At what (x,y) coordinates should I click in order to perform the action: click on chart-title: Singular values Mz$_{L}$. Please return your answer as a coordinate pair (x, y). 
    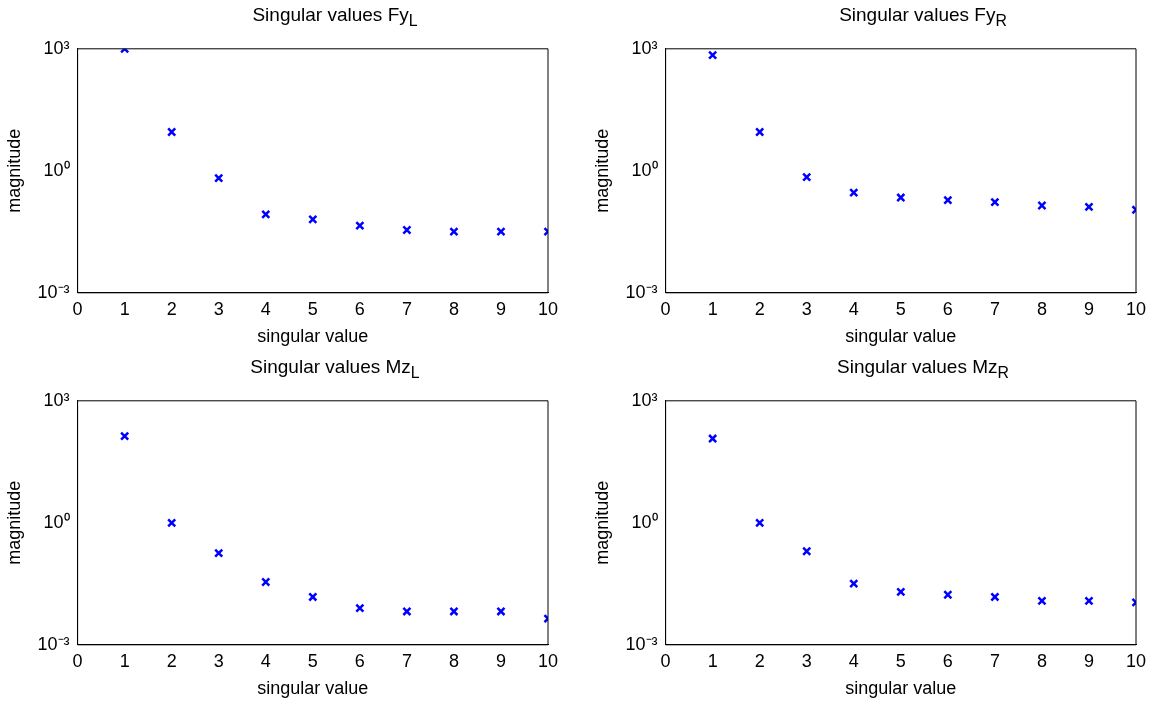
    Looking at the image, I should click on (335, 369).